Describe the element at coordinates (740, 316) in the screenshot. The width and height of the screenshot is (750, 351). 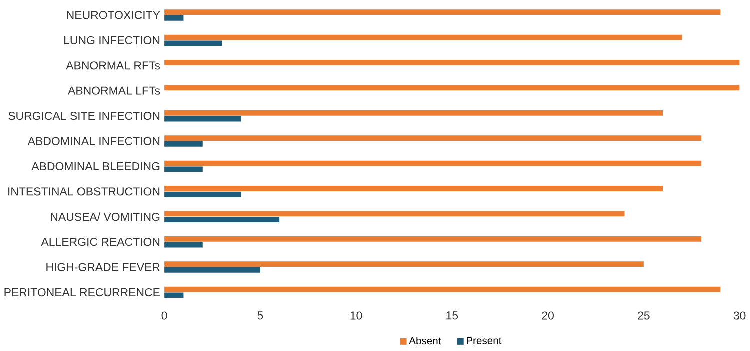
I see `x-tick-label: 30` at that location.